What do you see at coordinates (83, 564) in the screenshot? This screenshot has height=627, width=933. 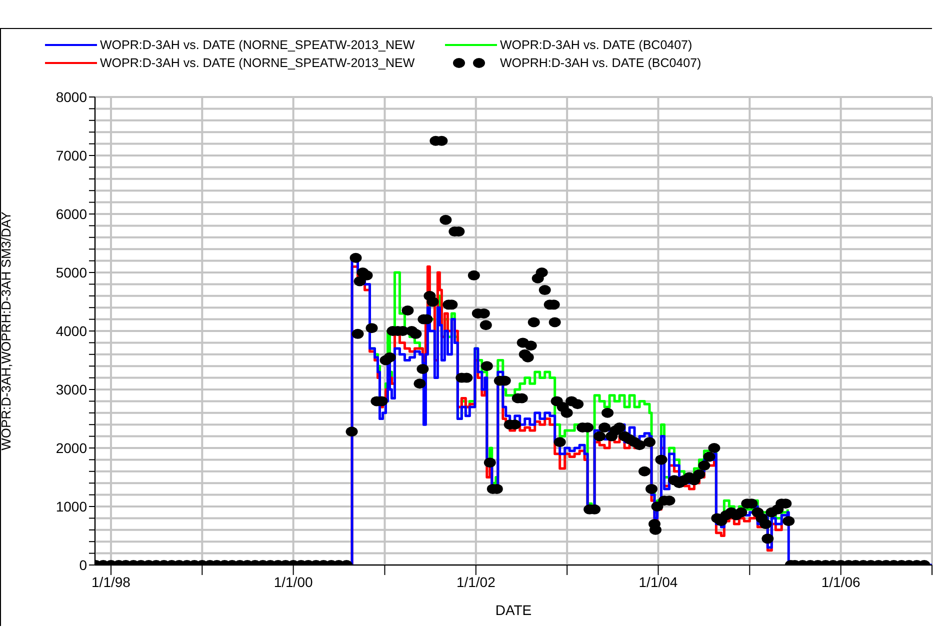 I see `y-tick-label: 0` at bounding box center [83, 564].